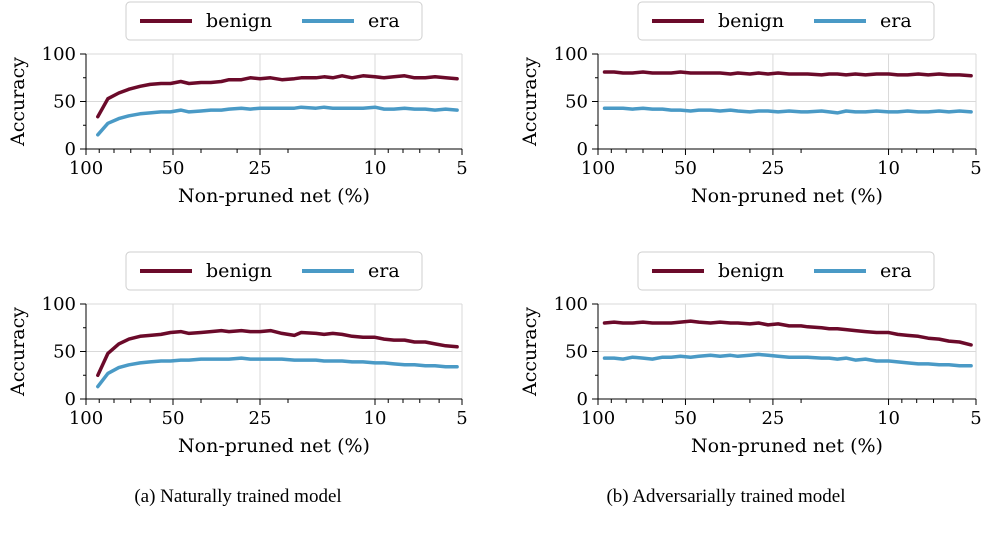 This screenshot has height=546, width=984. Describe the element at coordinates (725, 496) in the screenshot. I see `caption-b: (b) Adversarially trained model` at that location.